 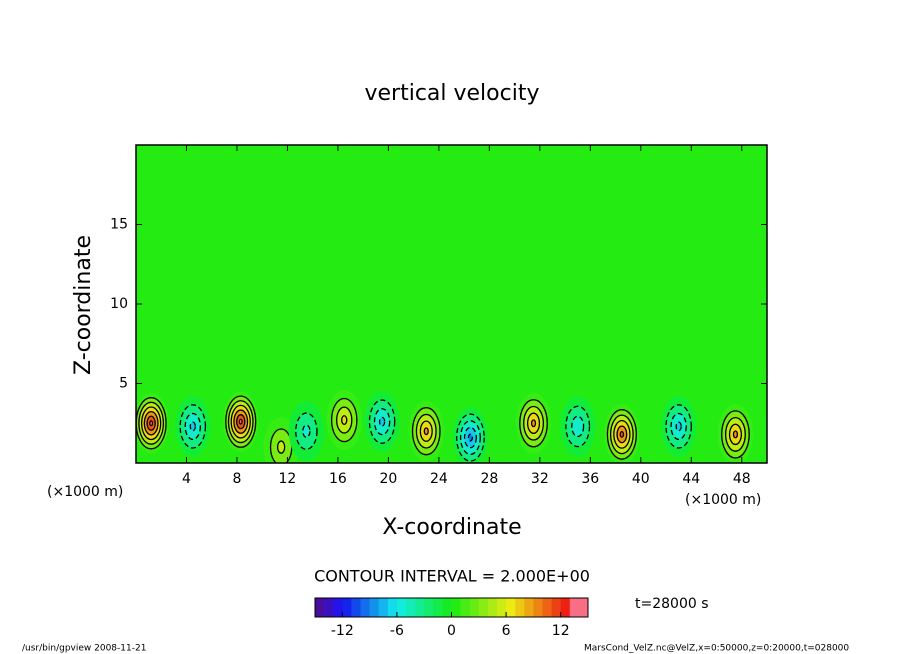 What do you see at coordinates (489, 479) in the screenshot?
I see `x-tick-label: 28` at bounding box center [489, 479].